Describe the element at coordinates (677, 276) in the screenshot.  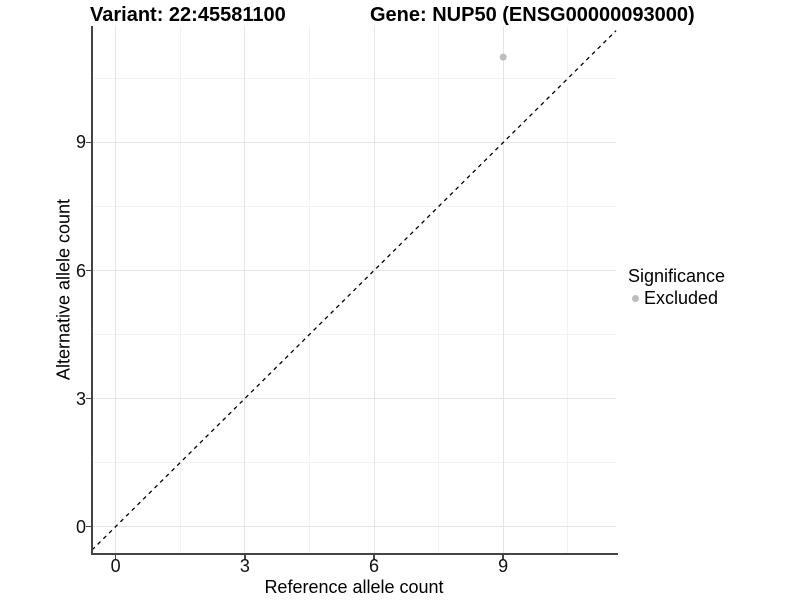
I see `legend-title: Significance` at that location.